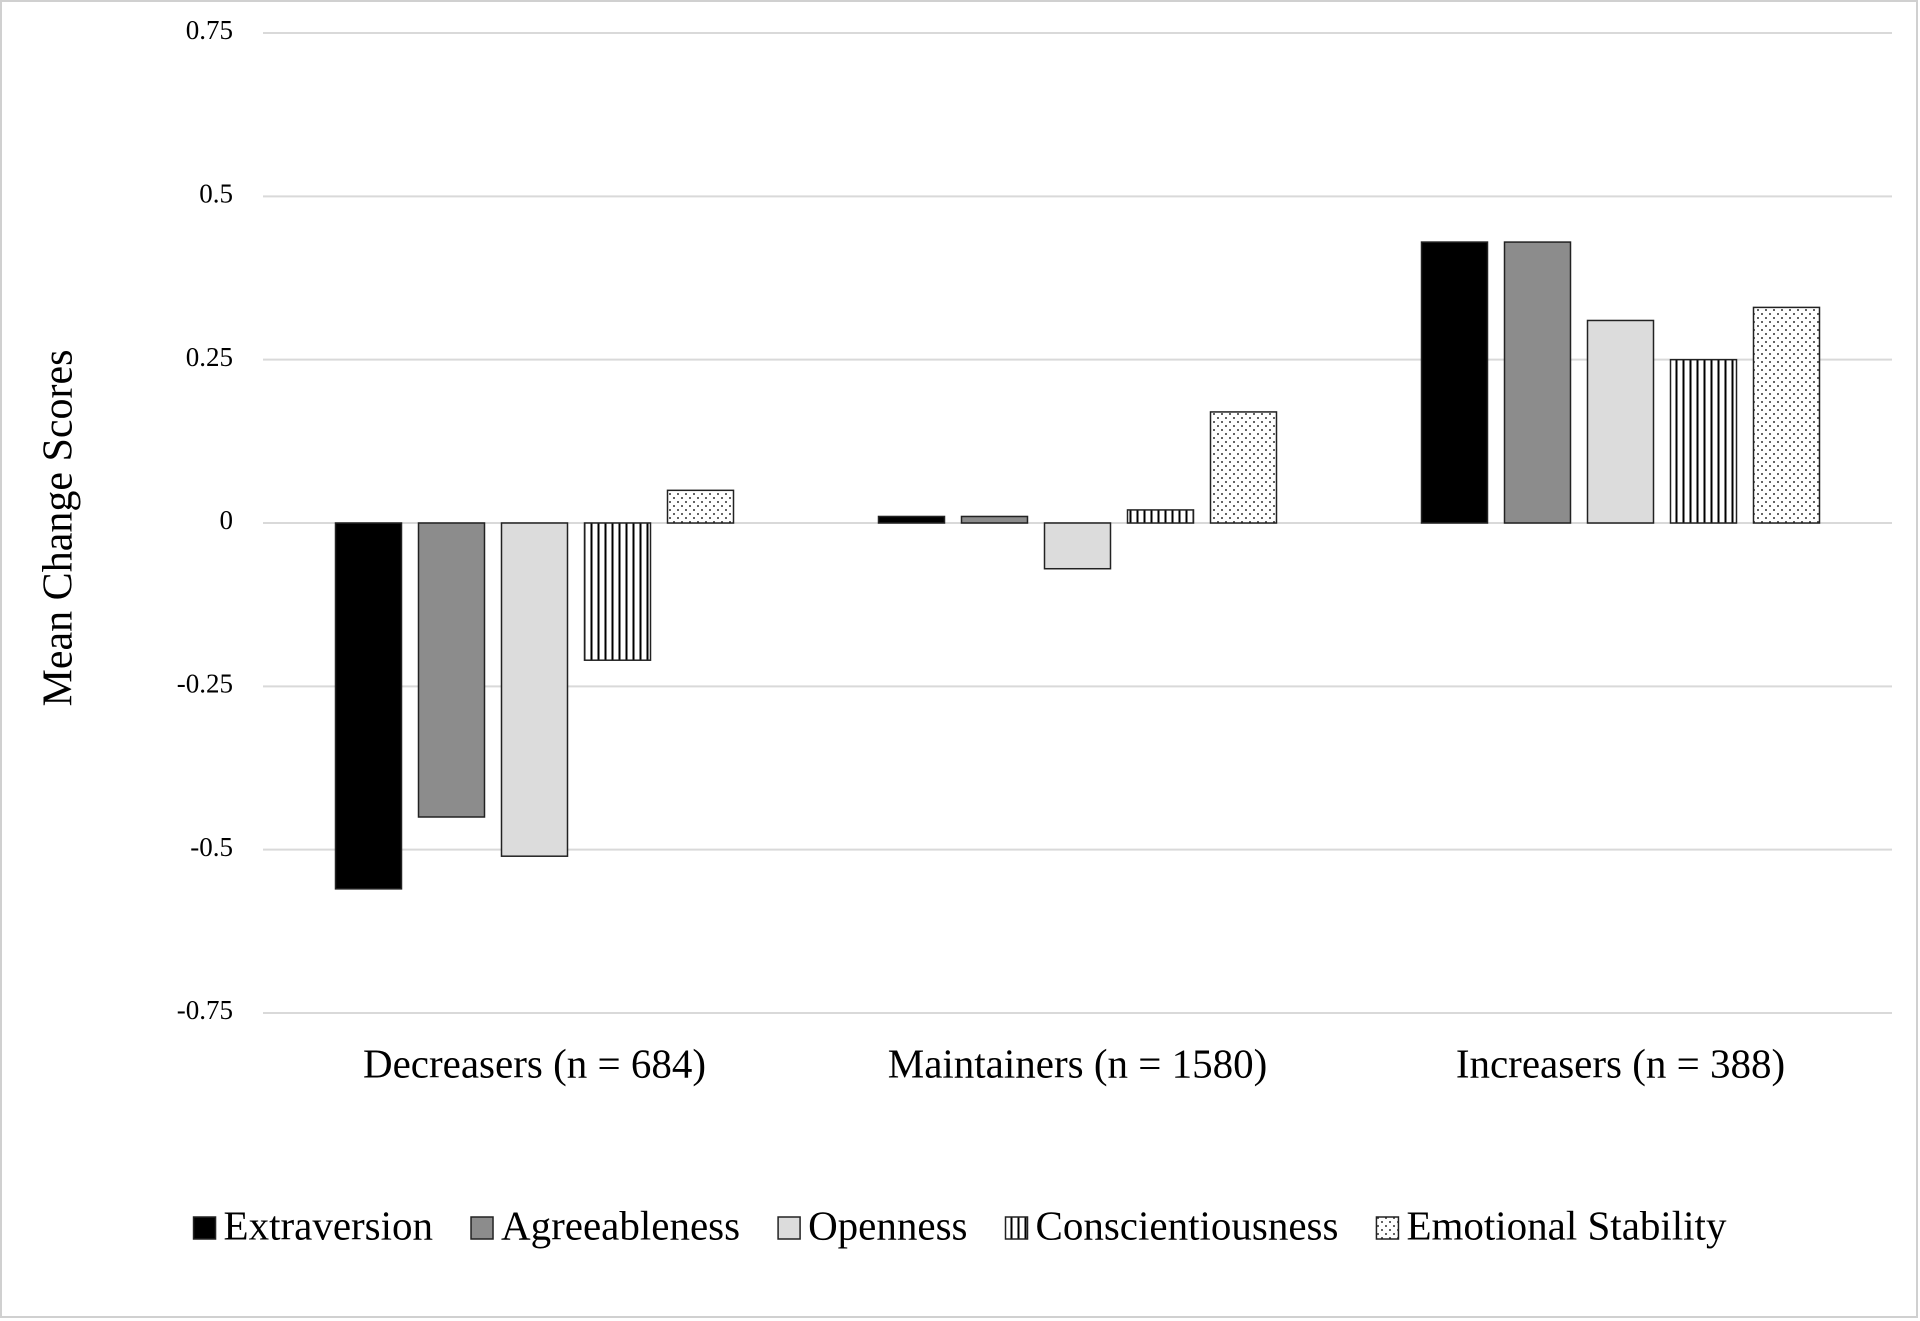 The image size is (1920, 1321). Describe the element at coordinates (227, 520) in the screenshot. I see `y-tick-label: 0` at that location.